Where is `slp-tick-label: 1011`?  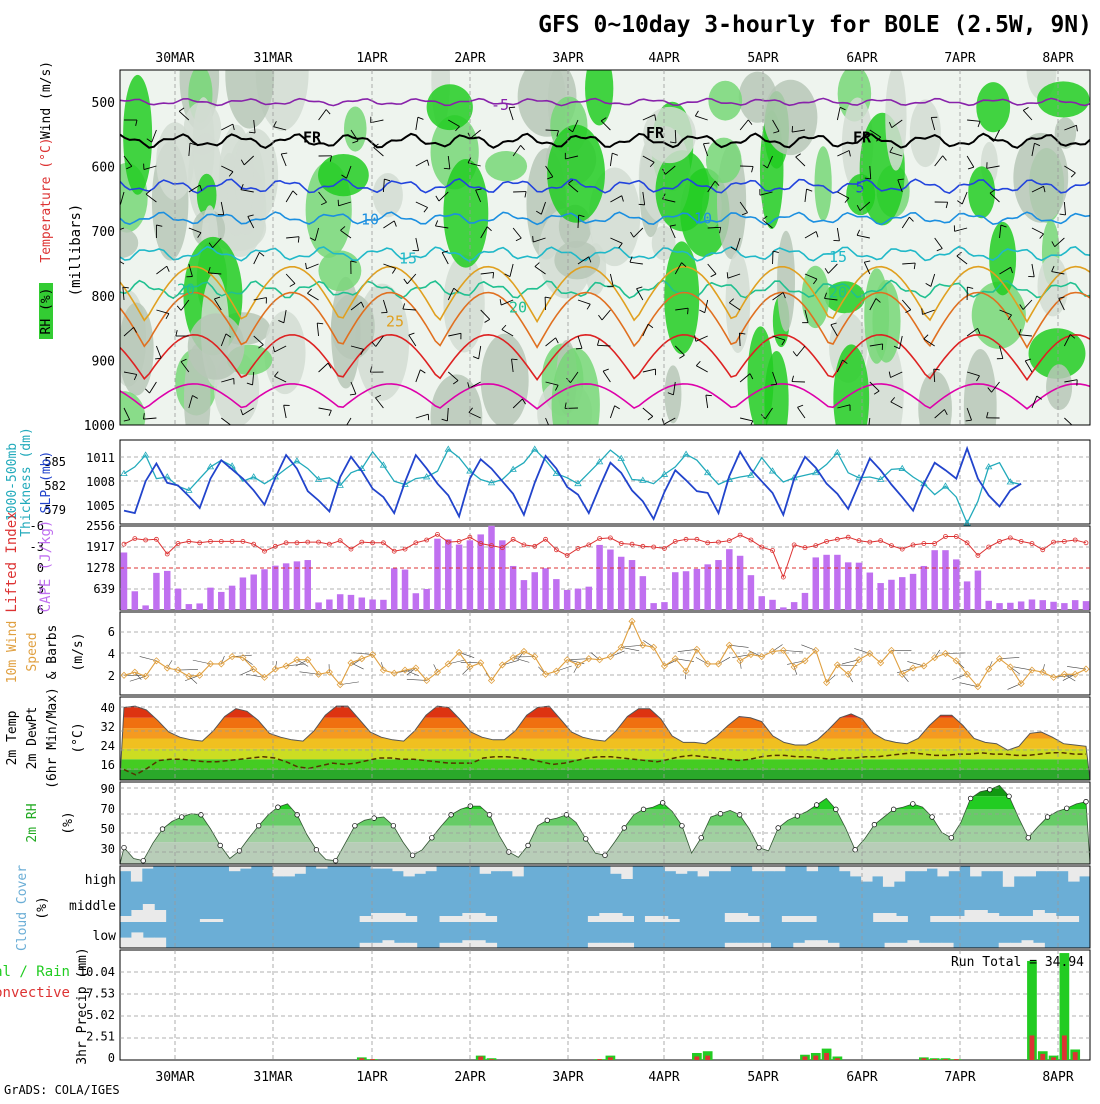
slp-tick-label: 1011 is located at coordinates (100, 458).